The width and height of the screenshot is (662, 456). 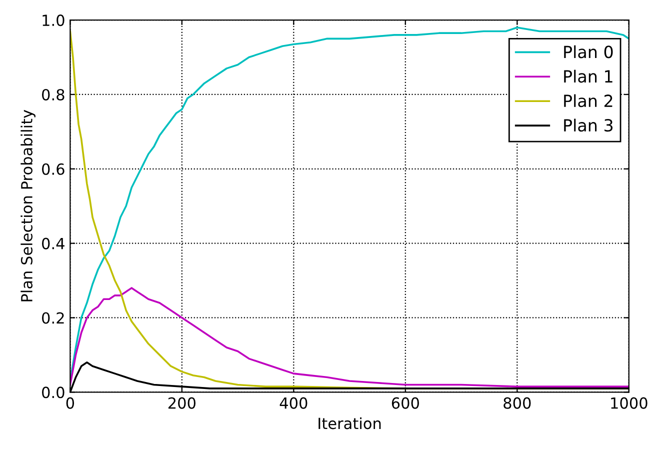 I want to click on y-tick-label: 0.0, so click(x=53, y=392).